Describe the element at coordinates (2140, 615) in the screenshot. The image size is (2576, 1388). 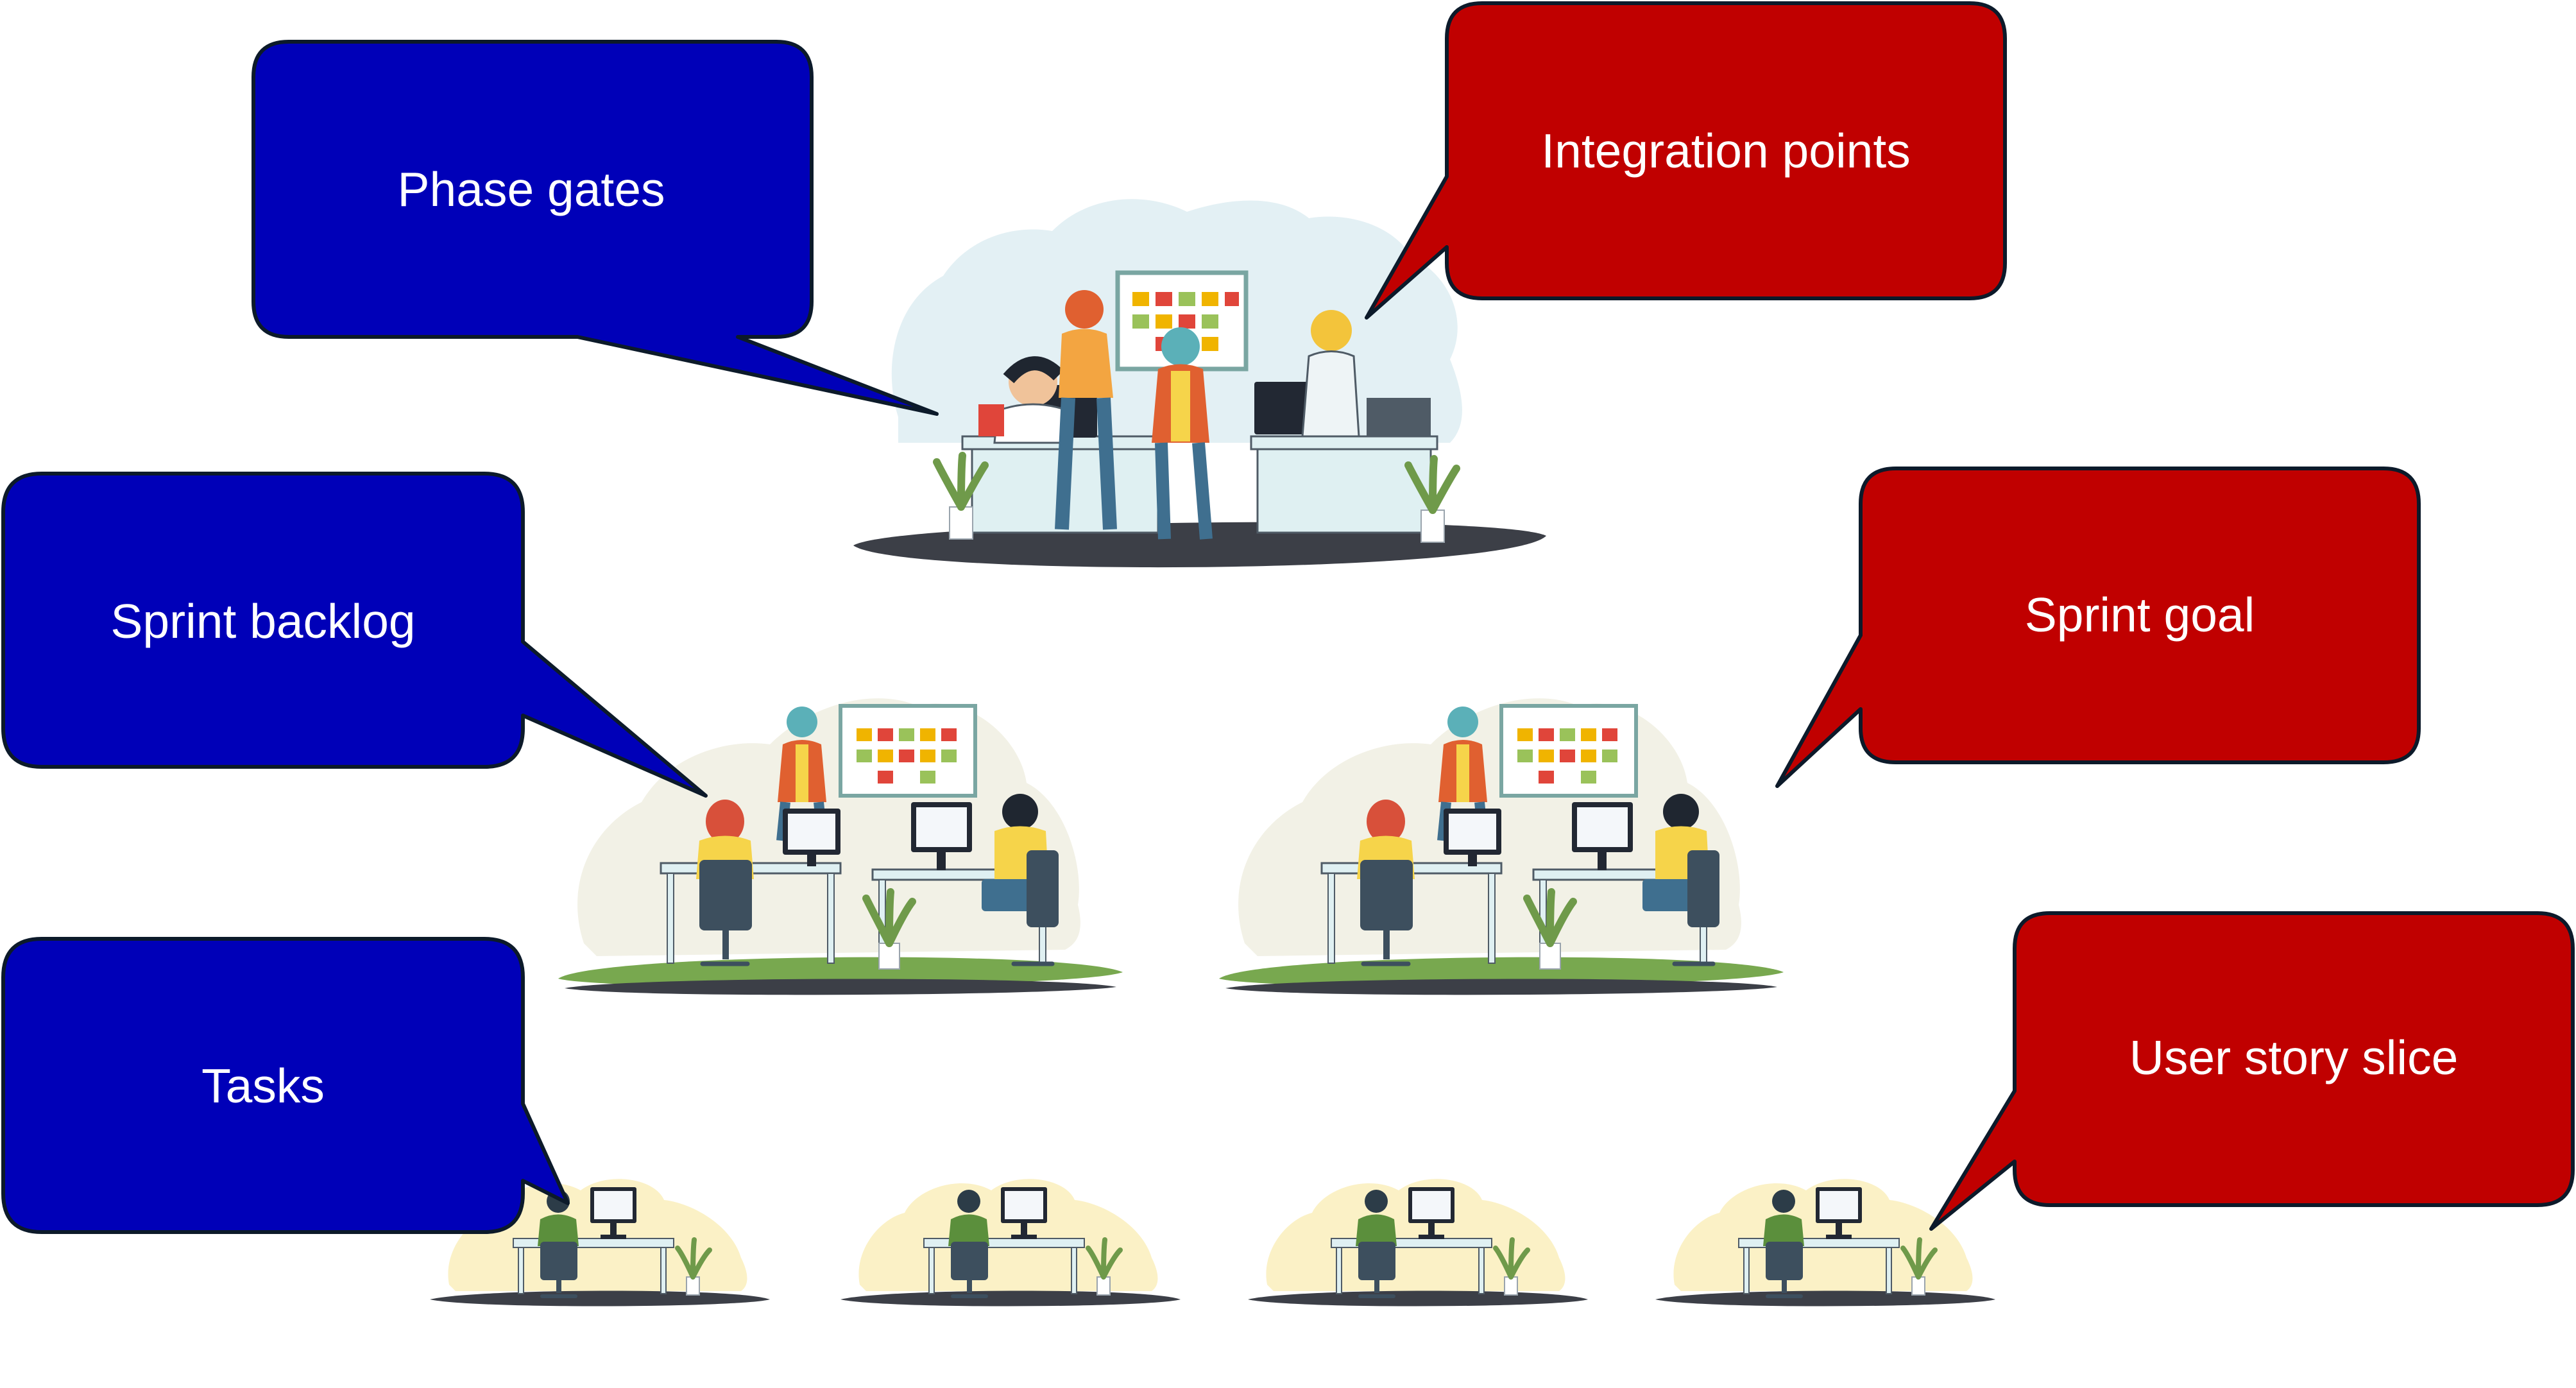
I see `callout-label: Sprint goal` at that location.